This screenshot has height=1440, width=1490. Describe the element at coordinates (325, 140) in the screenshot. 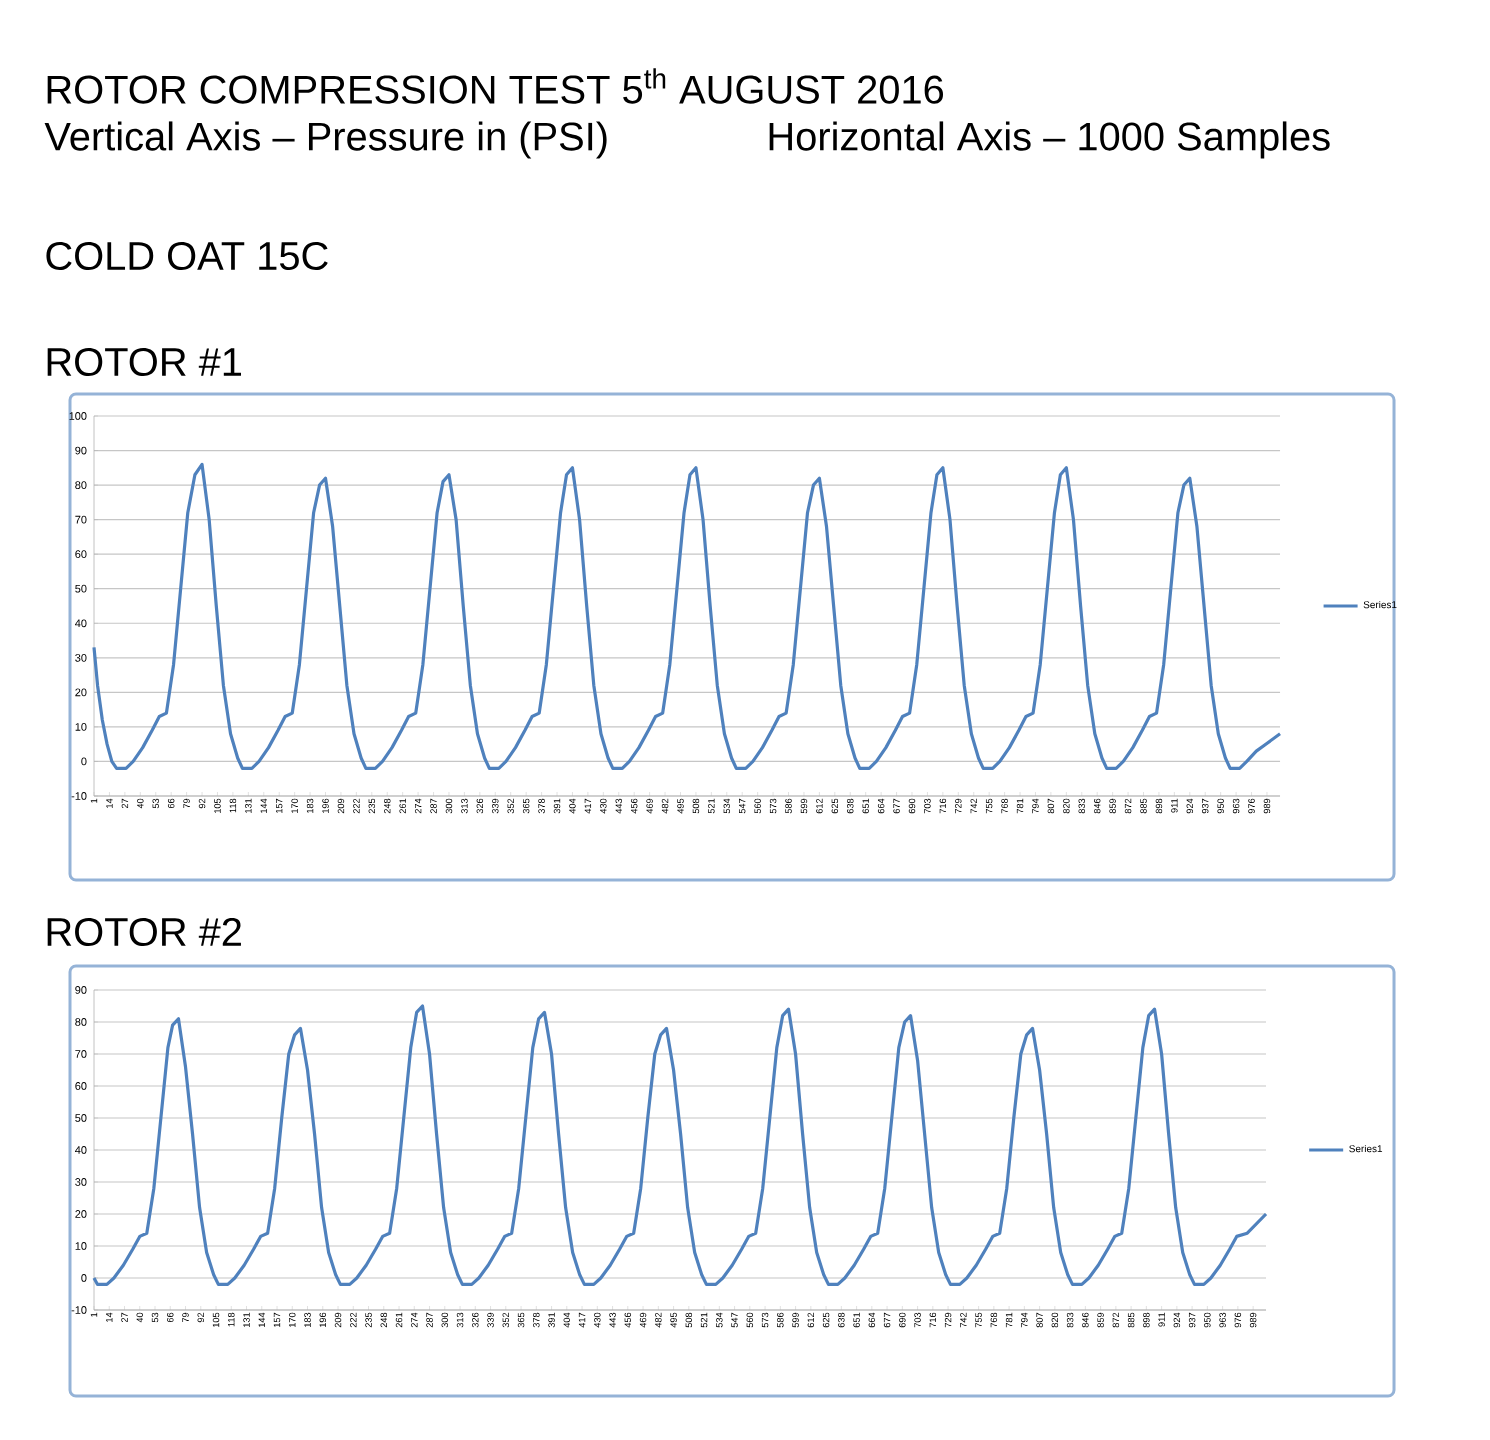

I see `text: Vertical Axis – Pressure in (PSI)` at that location.